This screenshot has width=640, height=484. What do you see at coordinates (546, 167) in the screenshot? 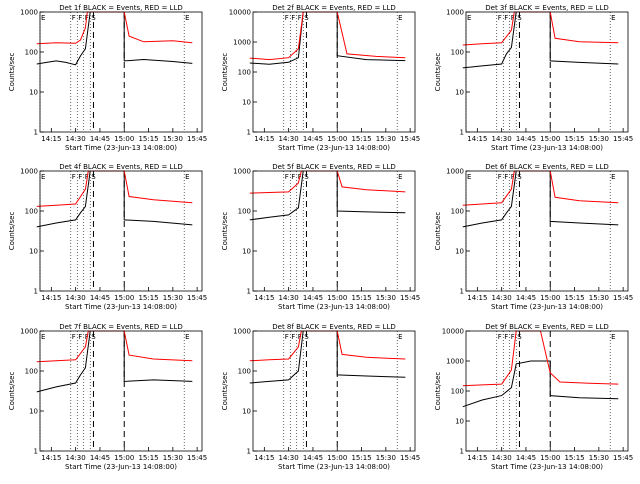
I see `panel-title: Det 6f BLACK = Events, RED = LLD` at bounding box center [546, 167].